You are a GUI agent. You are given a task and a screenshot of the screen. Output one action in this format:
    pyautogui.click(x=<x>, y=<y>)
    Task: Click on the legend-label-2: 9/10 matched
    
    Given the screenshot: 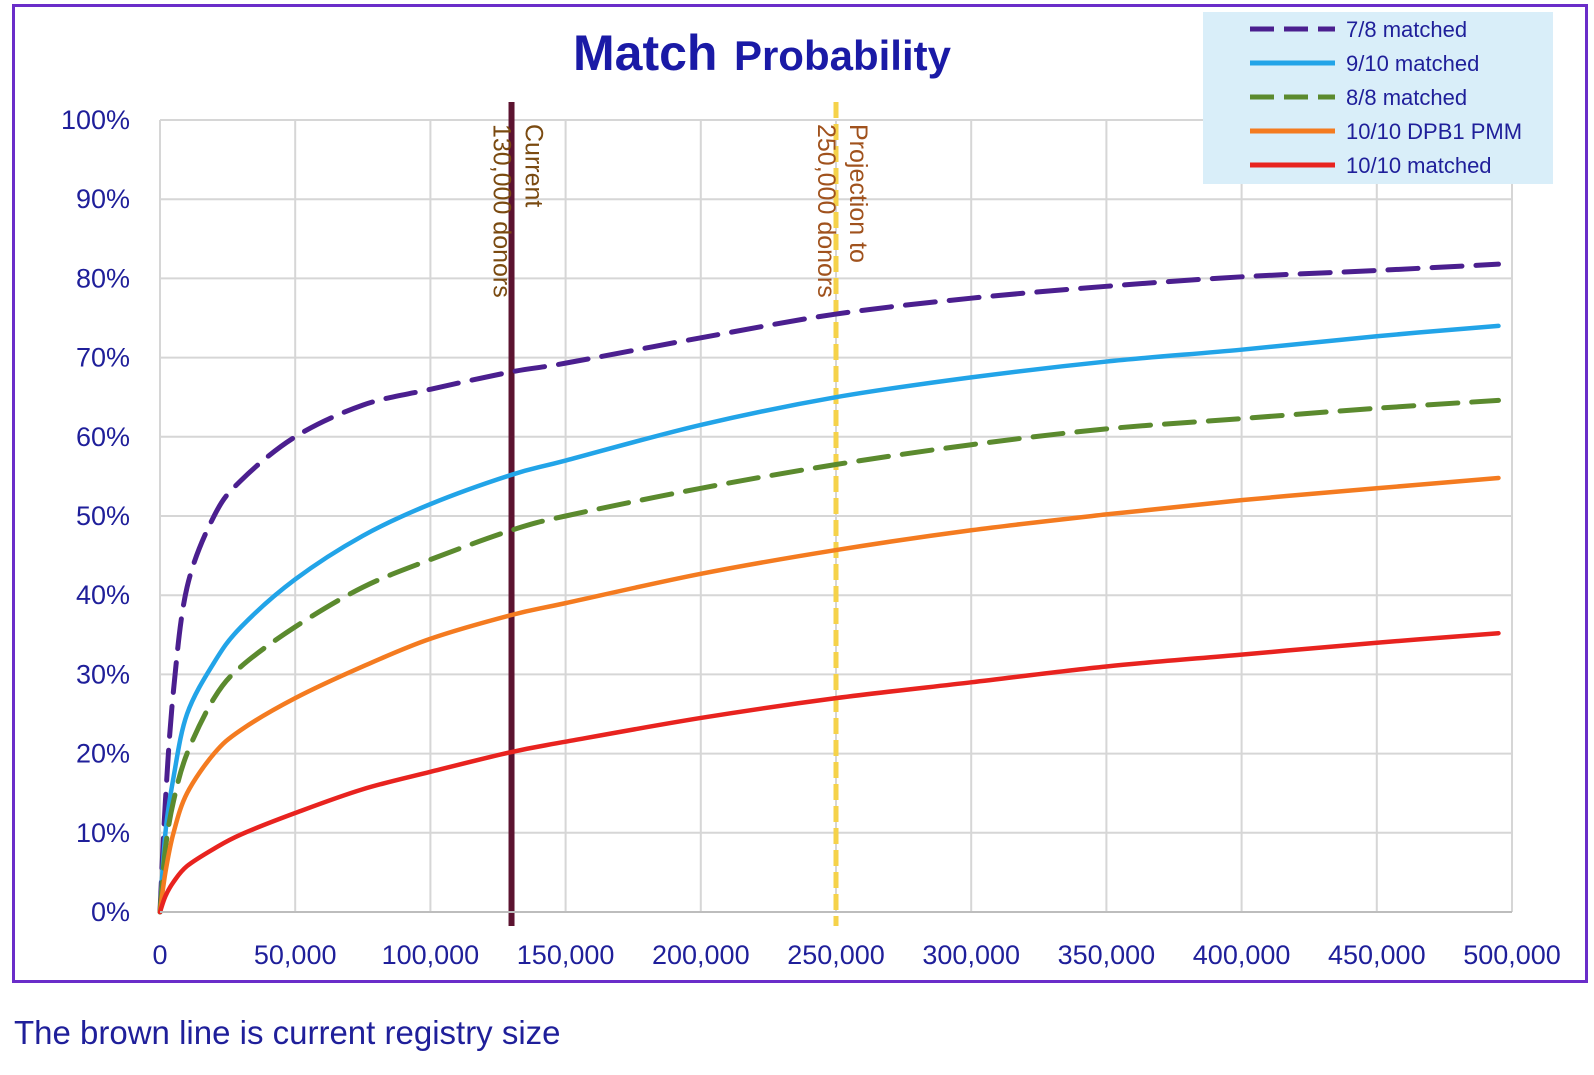 What is the action you would take?
    pyautogui.click(x=1412, y=63)
    